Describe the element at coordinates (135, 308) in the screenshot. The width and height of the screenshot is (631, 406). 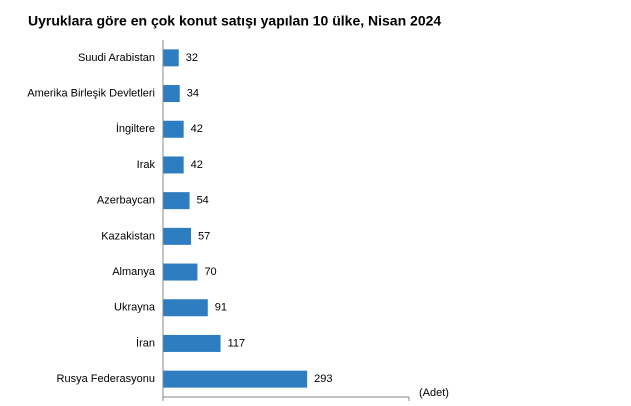
I see `y-tick-label: Ukrayna` at that location.